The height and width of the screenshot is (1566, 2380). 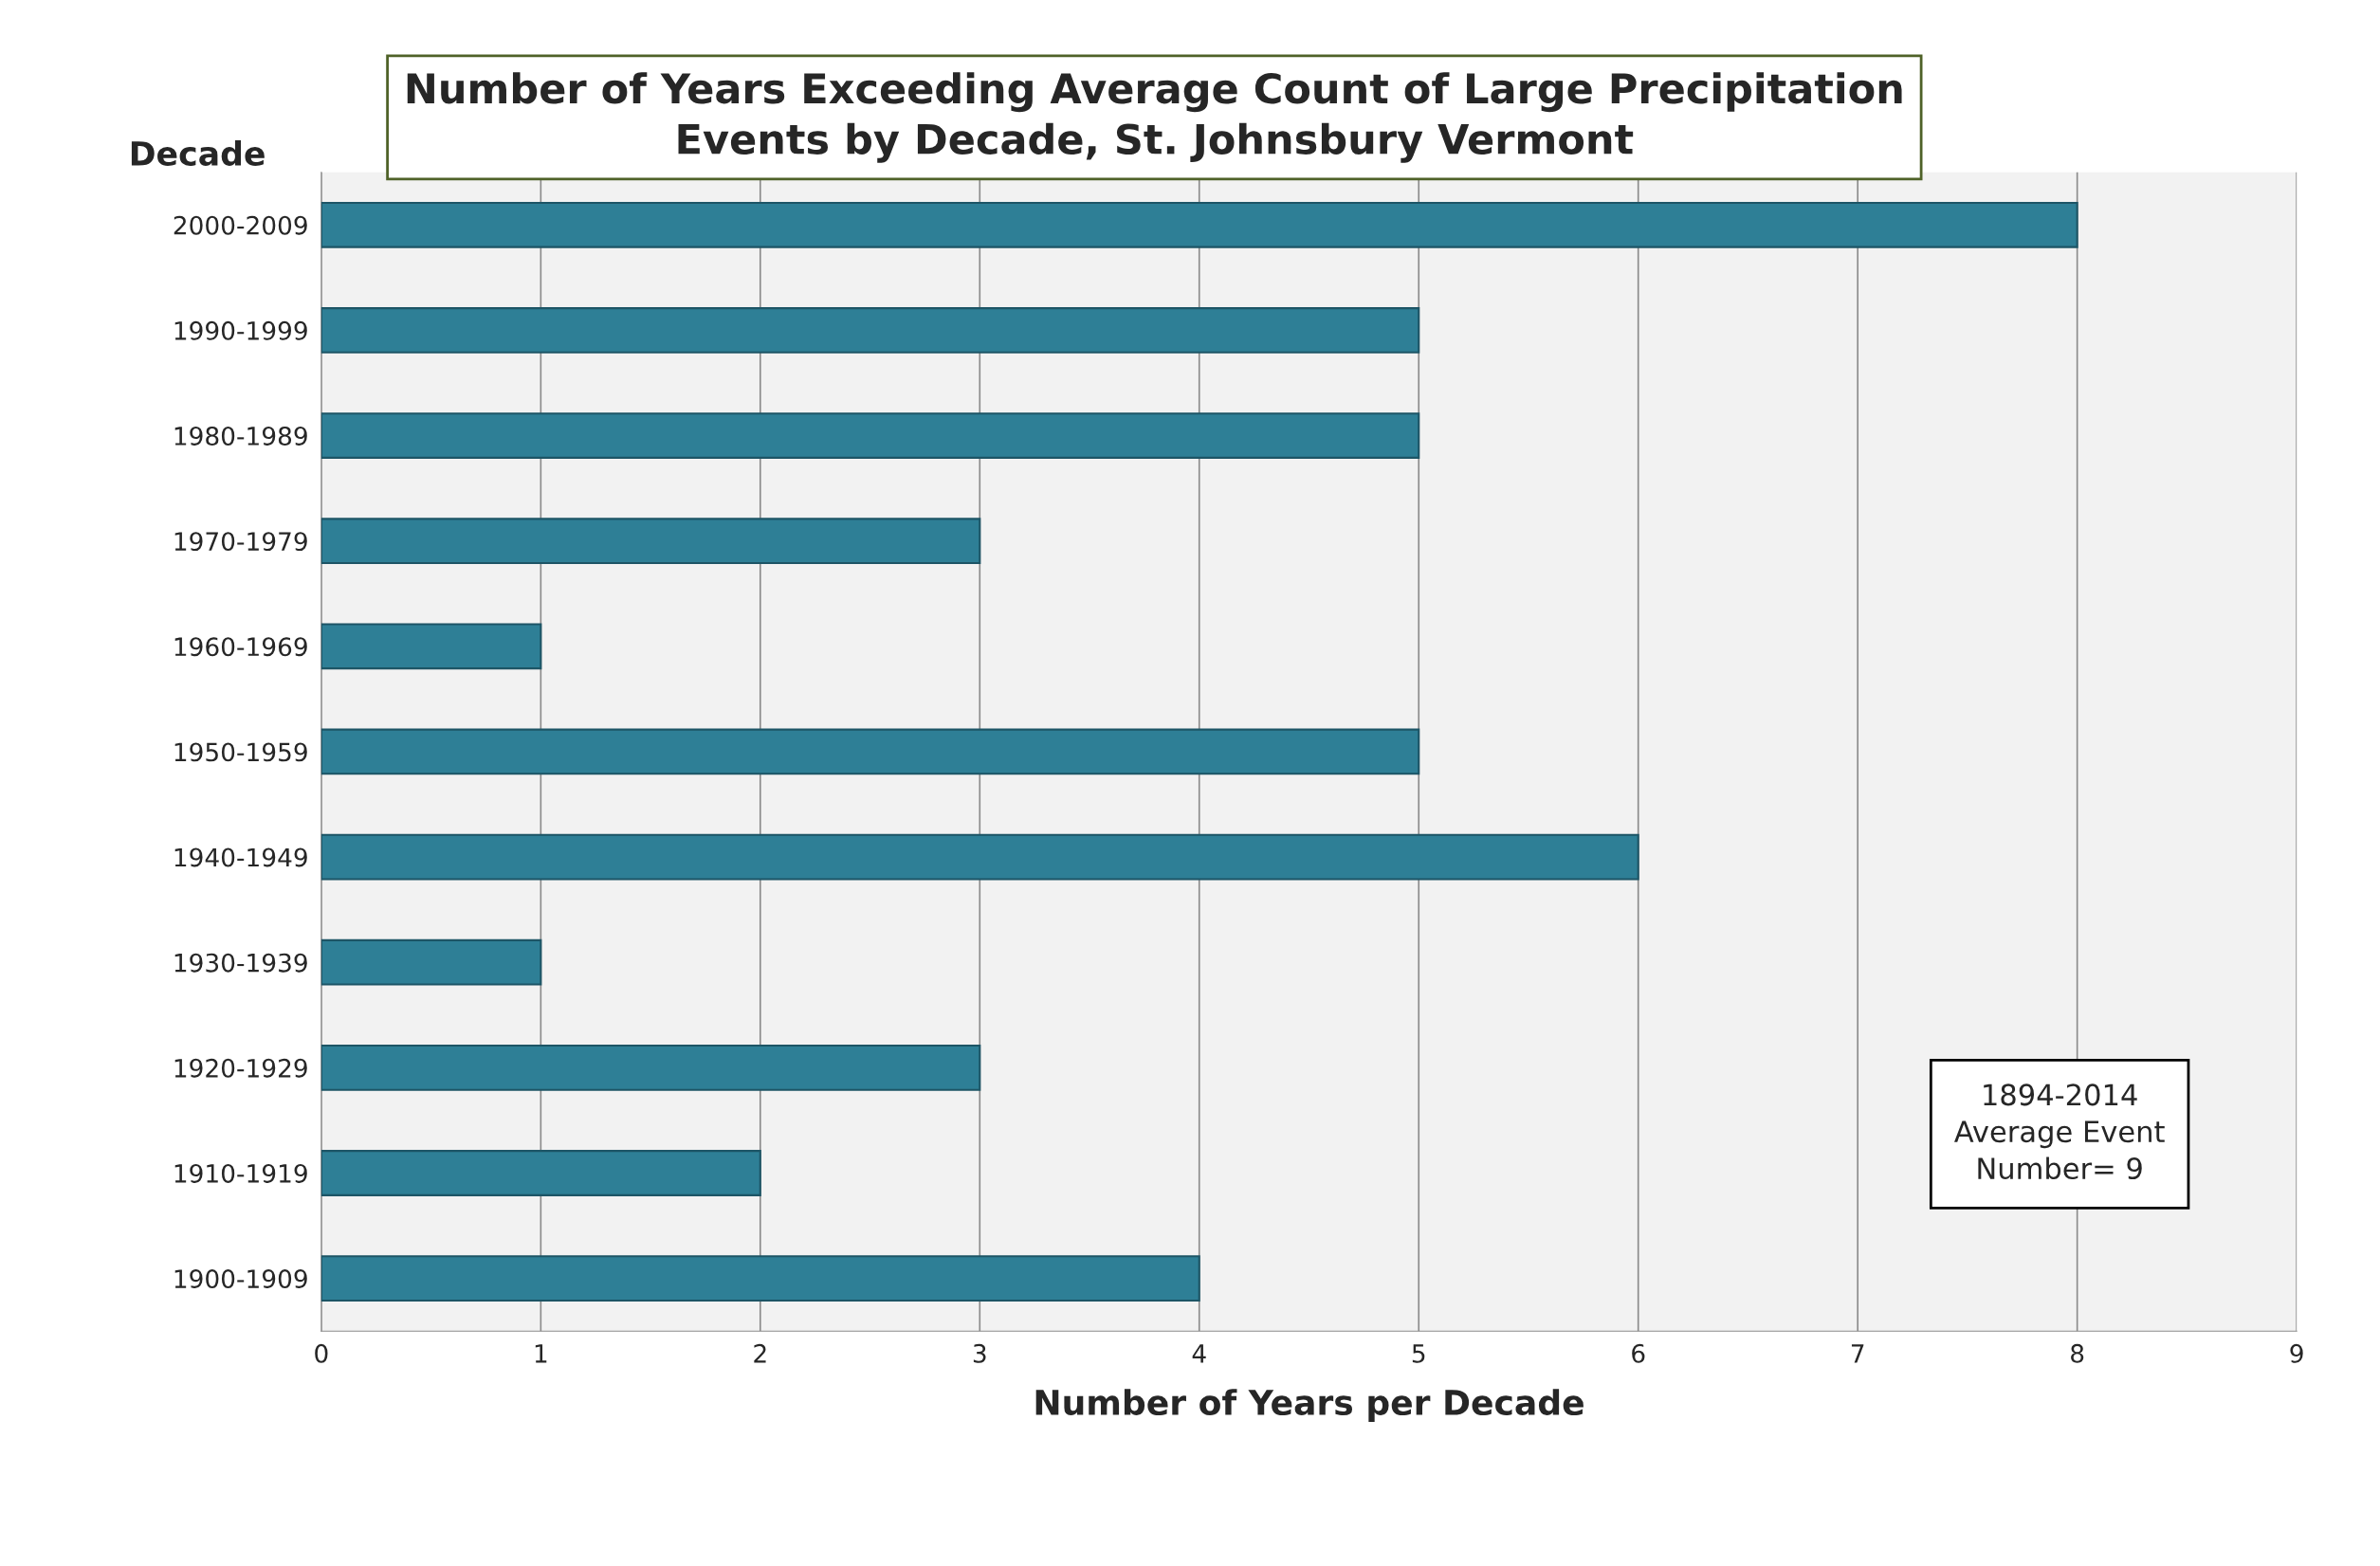 What do you see at coordinates (241, 647) in the screenshot?
I see `y-tick-label: 1960-1969` at bounding box center [241, 647].